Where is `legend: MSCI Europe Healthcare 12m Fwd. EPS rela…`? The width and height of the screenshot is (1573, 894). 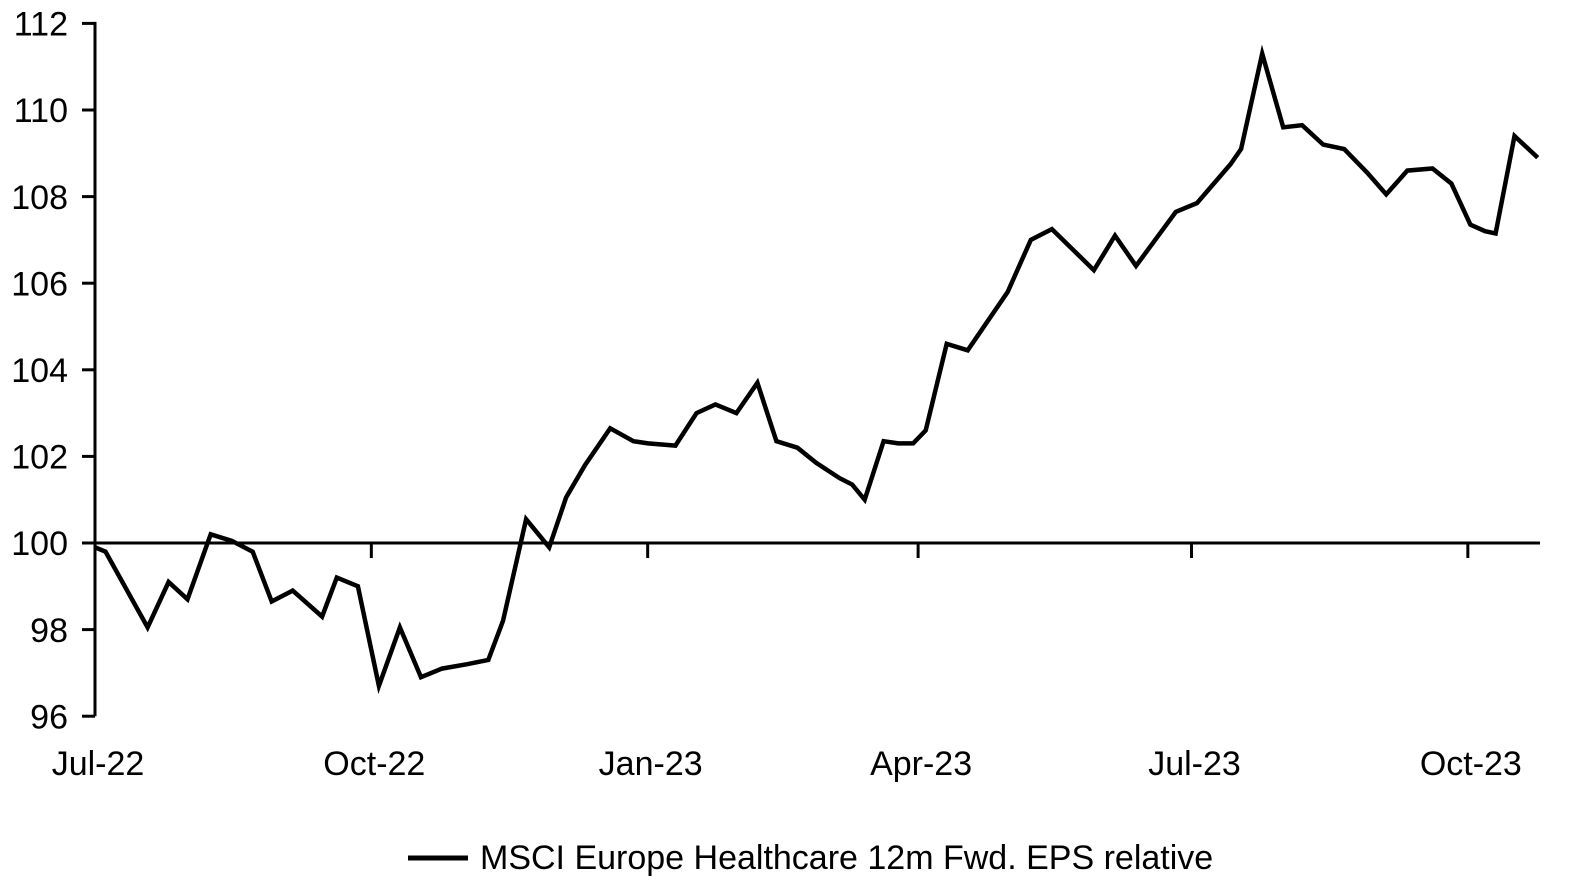
legend: MSCI Europe Healthcare 12m Fwd. EPS rela… is located at coordinates (810, 858).